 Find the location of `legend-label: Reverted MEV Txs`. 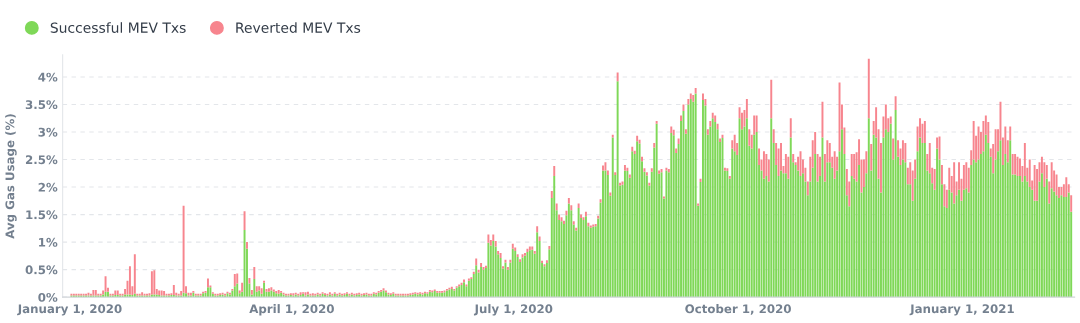

legend-label: Reverted MEV Txs is located at coordinates (298, 27).